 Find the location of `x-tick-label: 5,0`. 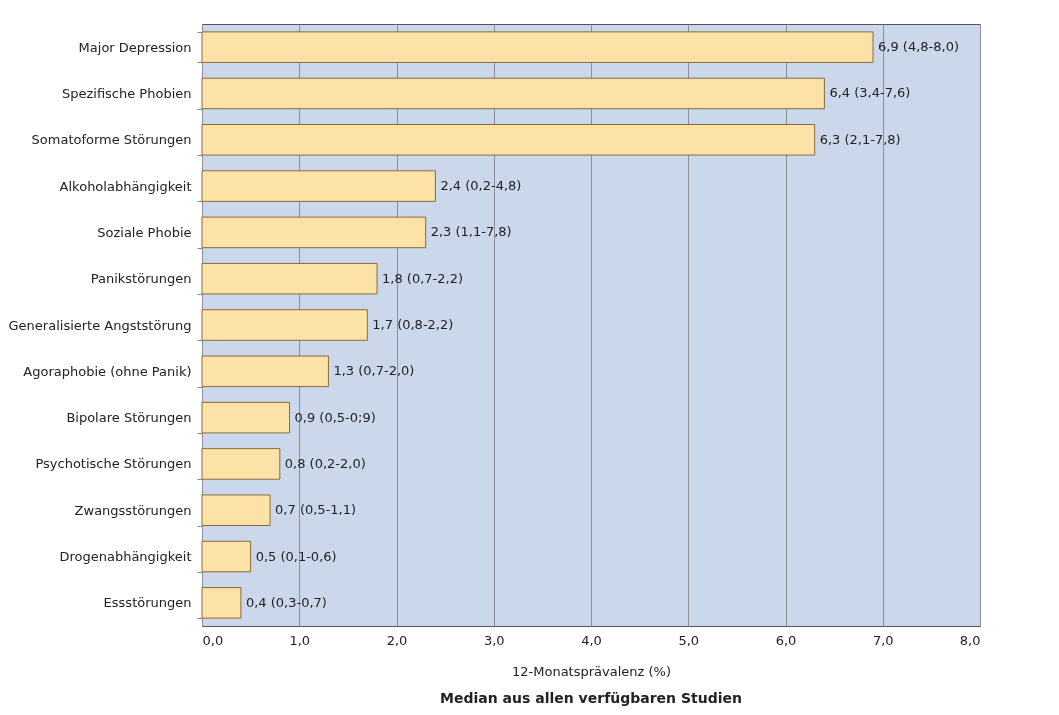

x-tick-label: 5,0 is located at coordinates (689, 640).